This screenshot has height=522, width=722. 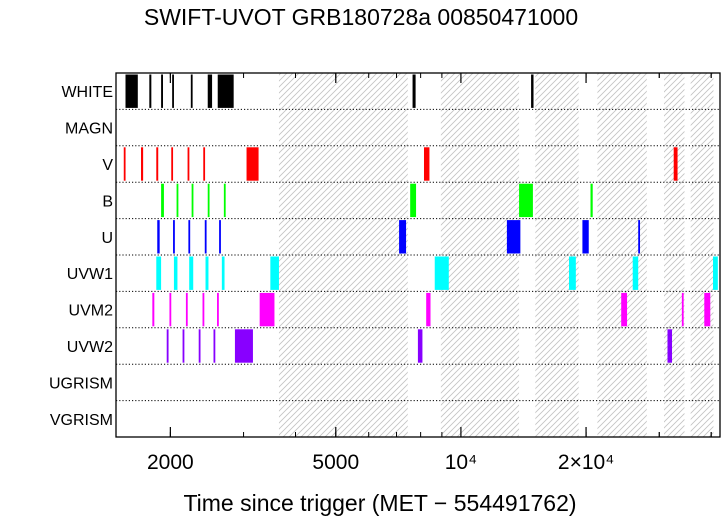 I want to click on row-label-ugrism: UGRISM, so click(x=81, y=383).